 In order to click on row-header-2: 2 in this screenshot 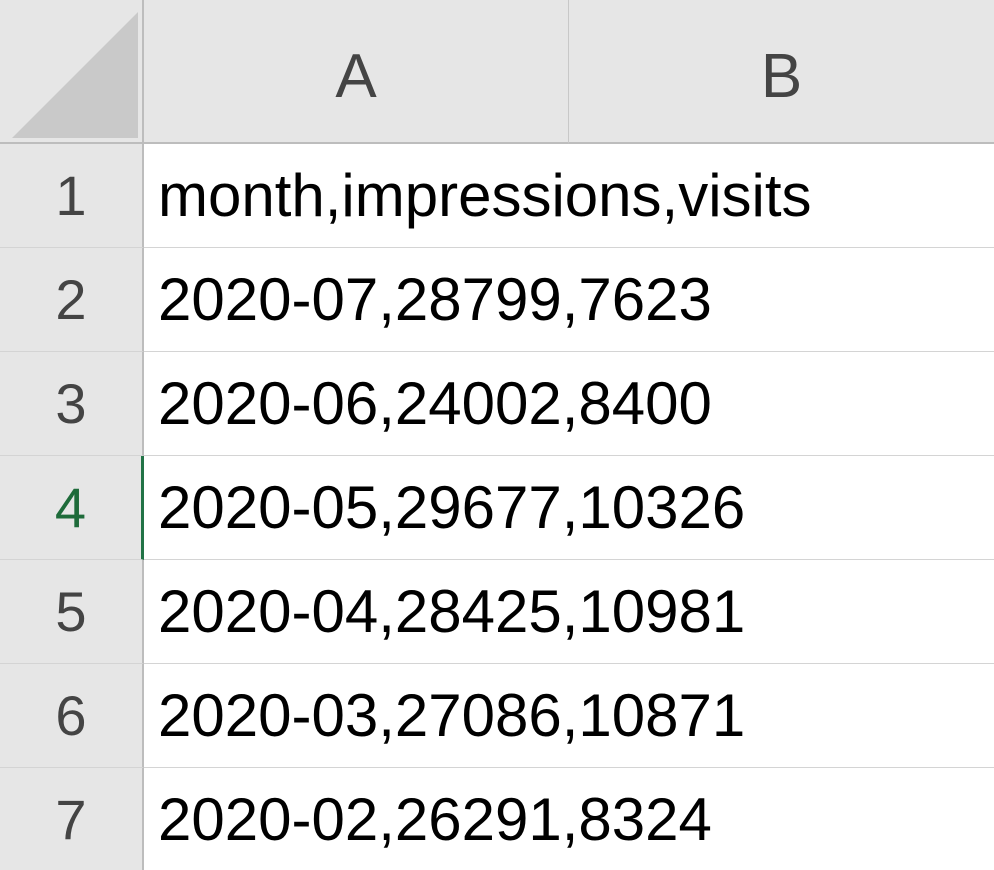, I will do `click(72, 300)`.